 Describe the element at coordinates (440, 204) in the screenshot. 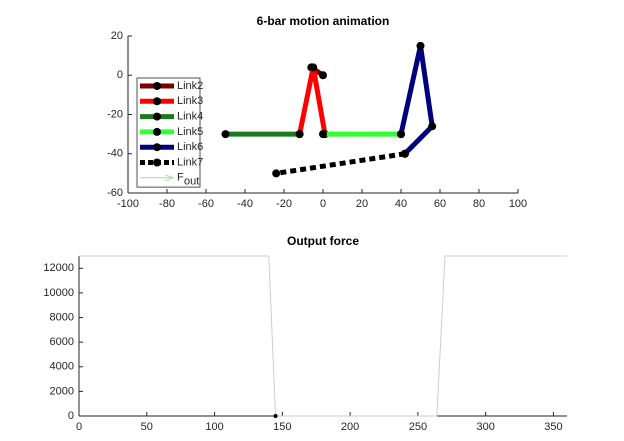

I see `x-tick-label: 60` at that location.